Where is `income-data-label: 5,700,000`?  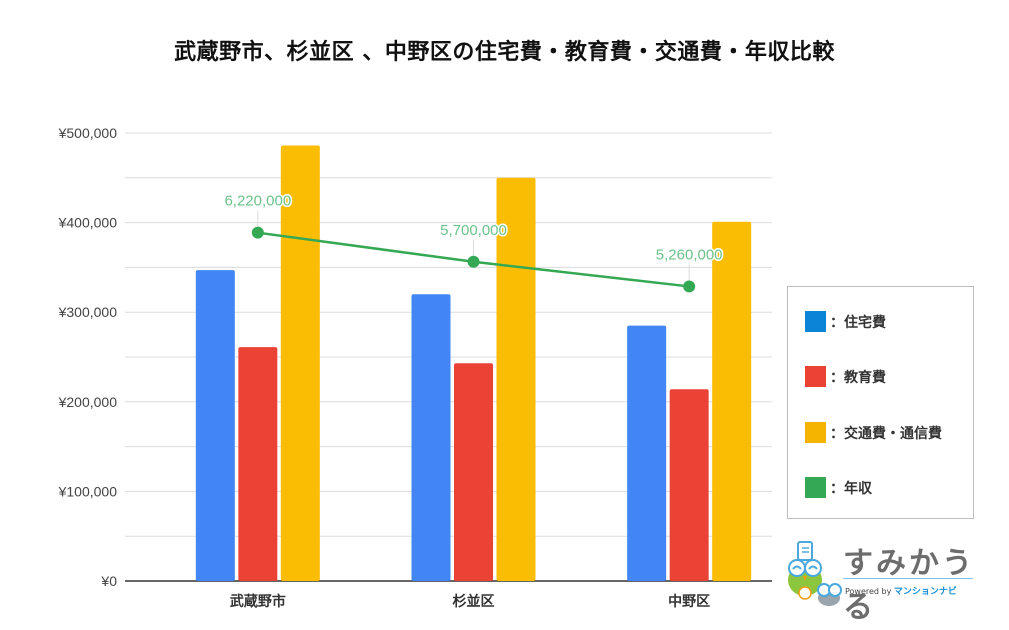 income-data-label: 5,700,000 is located at coordinates (473, 230).